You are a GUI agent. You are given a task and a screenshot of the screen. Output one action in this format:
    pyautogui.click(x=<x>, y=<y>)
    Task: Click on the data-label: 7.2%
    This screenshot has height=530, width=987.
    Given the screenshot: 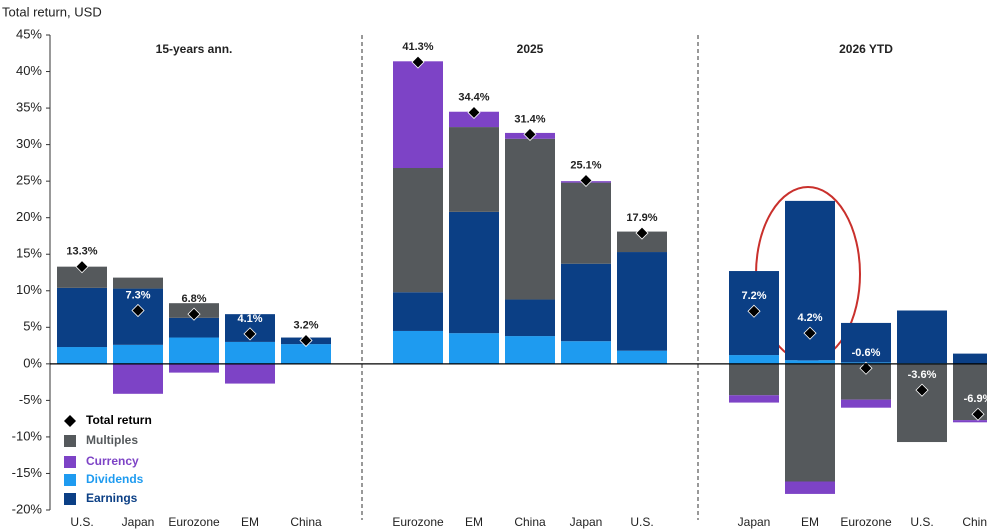 What is the action you would take?
    pyautogui.click(x=753, y=296)
    